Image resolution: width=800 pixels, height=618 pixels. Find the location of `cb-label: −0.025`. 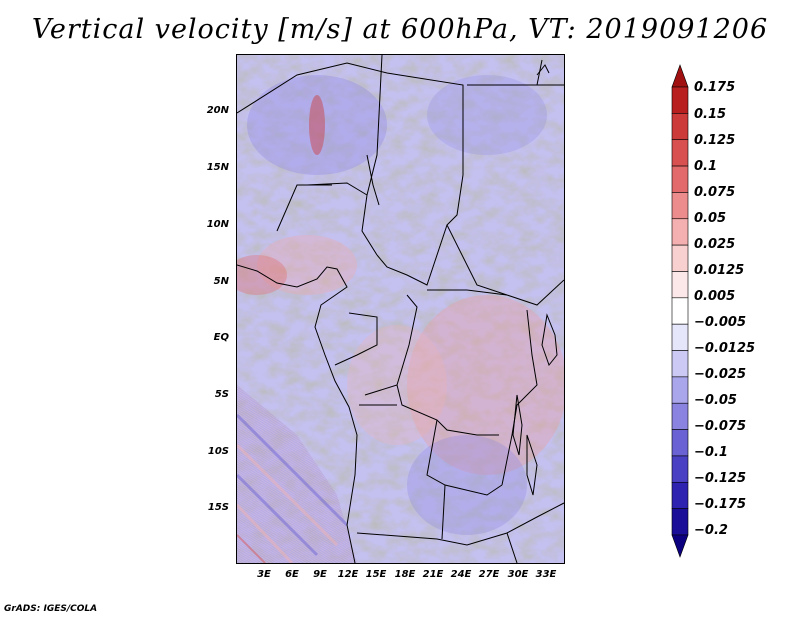

cb-label: −0.025 is located at coordinates (720, 374).